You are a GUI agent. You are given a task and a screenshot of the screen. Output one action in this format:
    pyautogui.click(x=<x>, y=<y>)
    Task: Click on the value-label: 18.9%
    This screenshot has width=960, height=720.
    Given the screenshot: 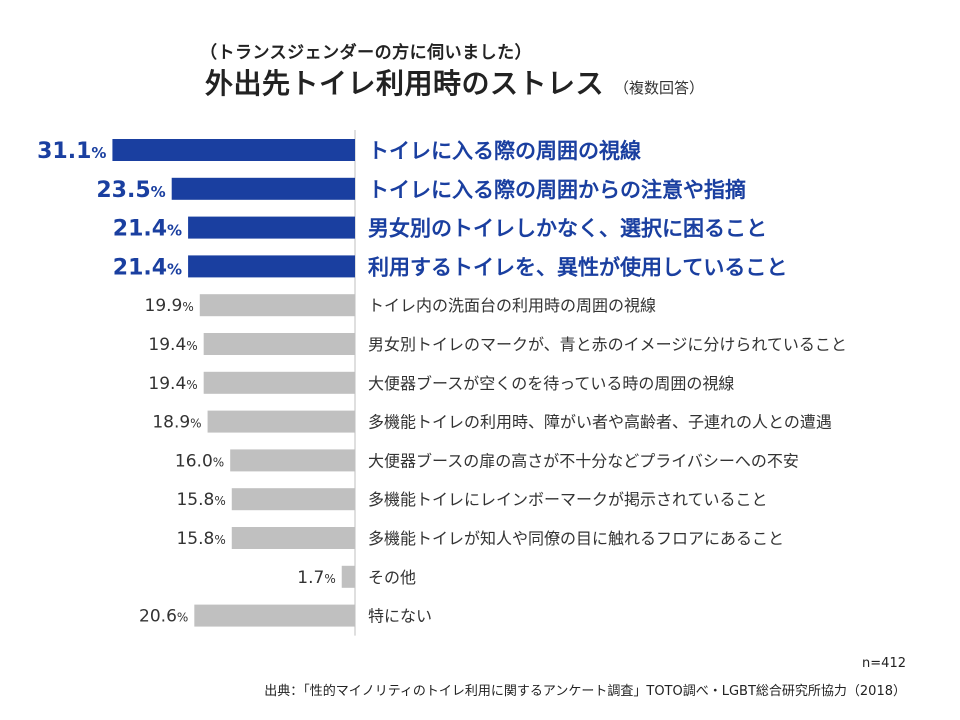 What is the action you would take?
    pyautogui.click(x=176, y=423)
    